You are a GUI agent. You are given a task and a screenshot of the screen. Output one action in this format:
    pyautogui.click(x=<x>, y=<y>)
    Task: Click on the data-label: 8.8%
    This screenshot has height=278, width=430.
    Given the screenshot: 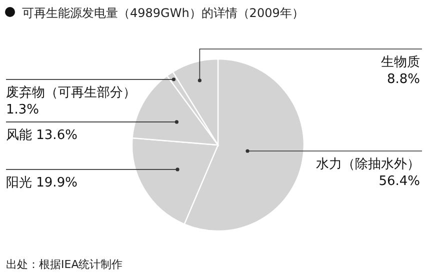 What is the action you would take?
    pyautogui.click(x=403, y=79)
    